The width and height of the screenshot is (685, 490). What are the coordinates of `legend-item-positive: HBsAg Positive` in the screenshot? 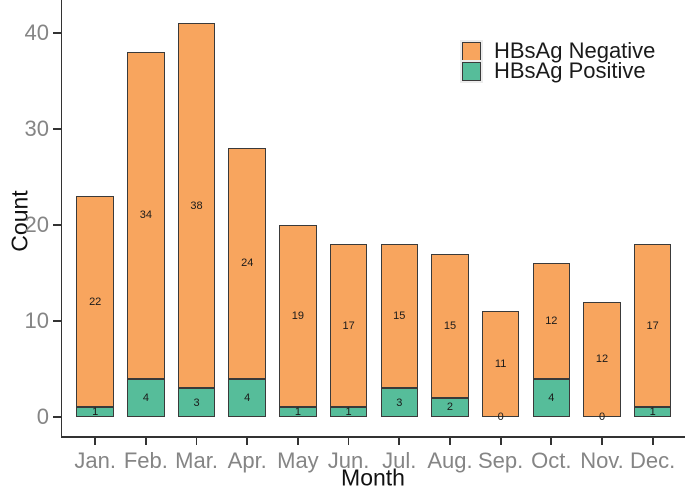 It's located at (558, 70).